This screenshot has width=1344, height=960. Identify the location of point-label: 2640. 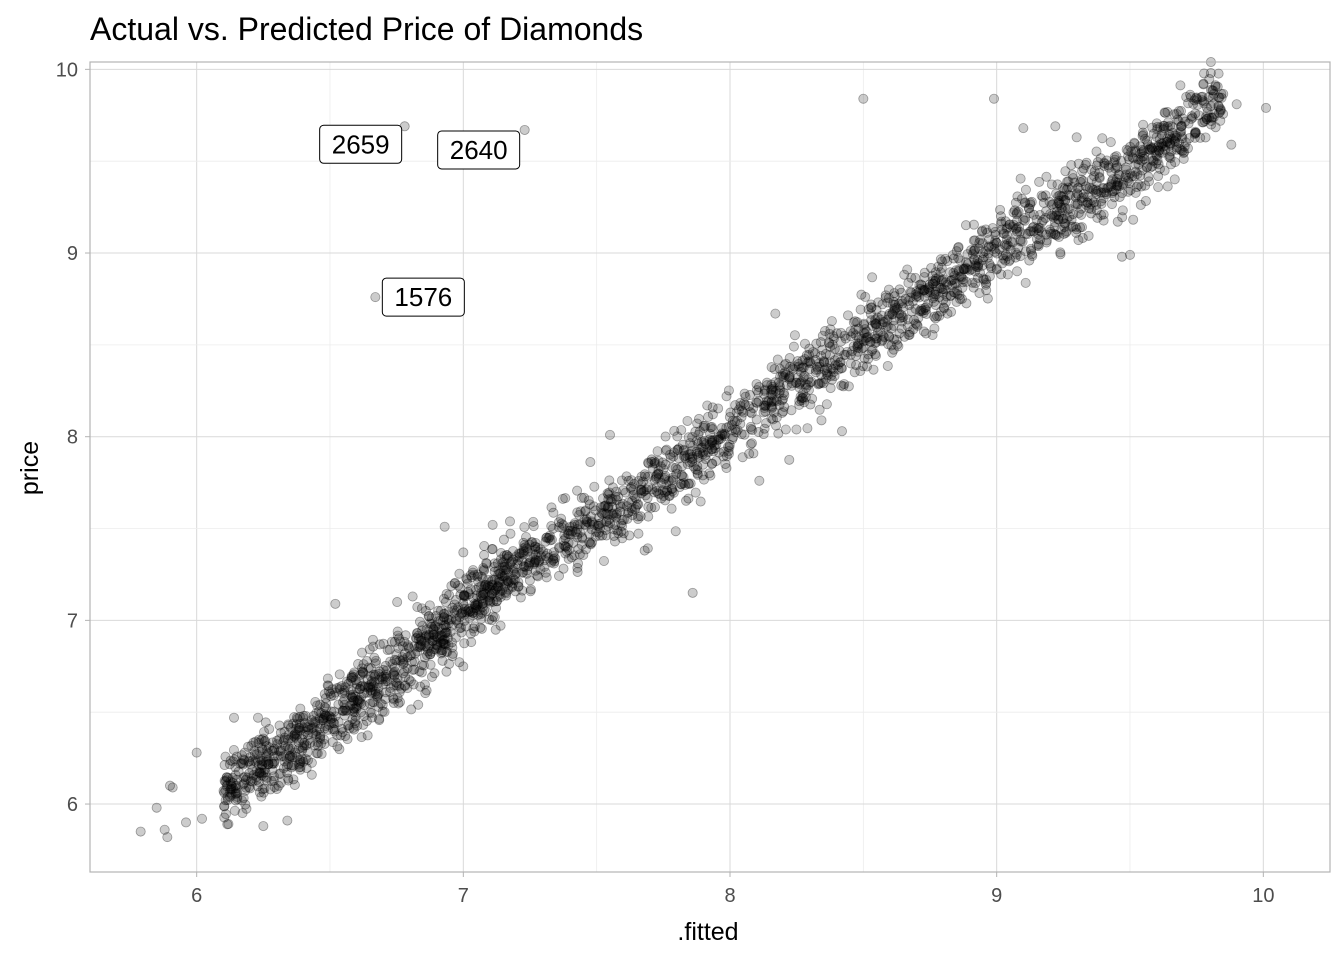
(479, 150).